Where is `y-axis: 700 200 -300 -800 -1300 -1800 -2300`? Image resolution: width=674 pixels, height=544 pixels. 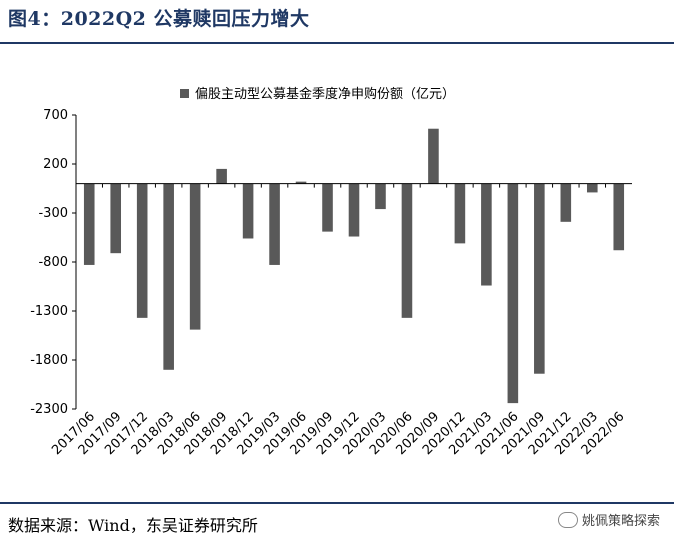 y-axis: 700 200 -300 -800 -1300 -1800 -2300 is located at coordinates (53, 262).